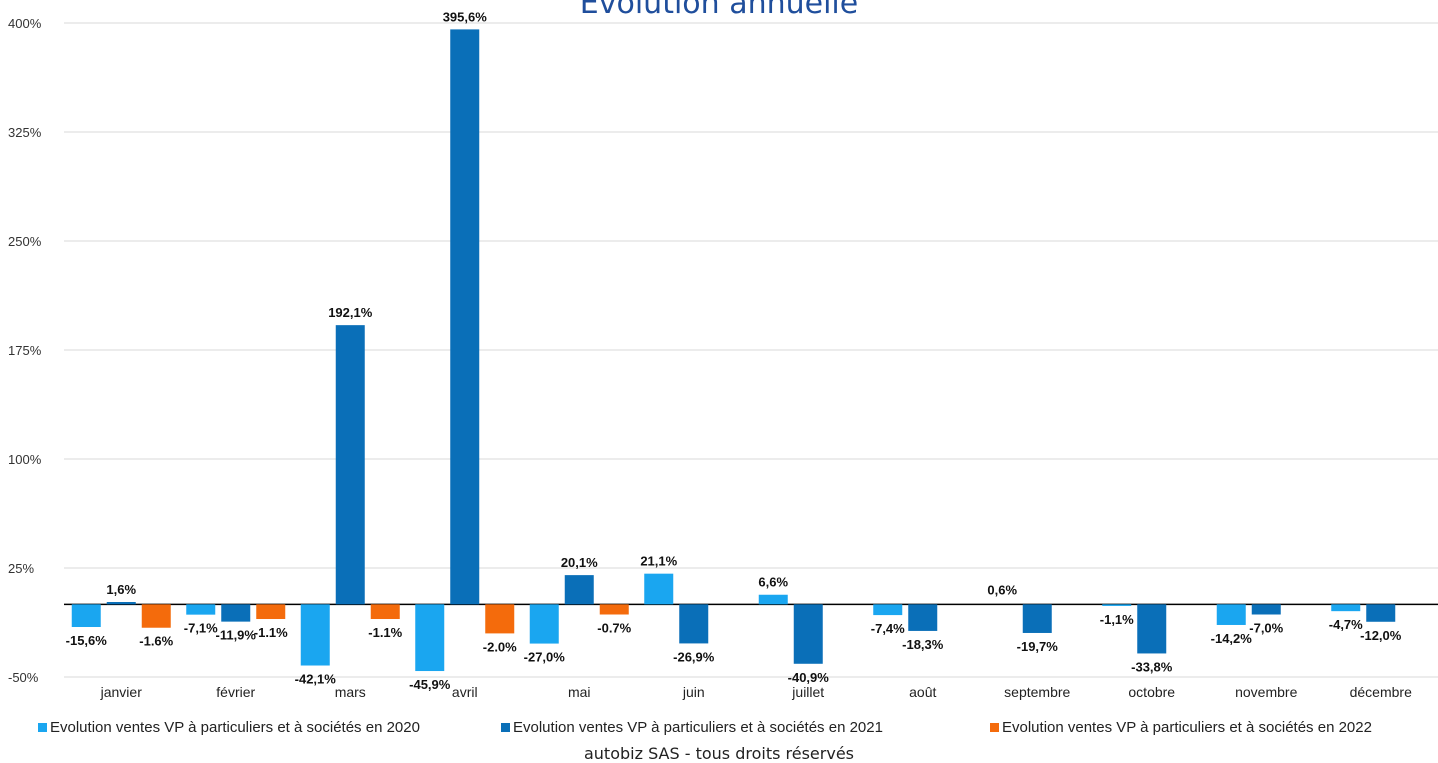 The height and width of the screenshot is (763, 1438). What do you see at coordinates (1266, 628) in the screenshot?
I see `data-label: -7,0%` at bounding box center [1266, 628].